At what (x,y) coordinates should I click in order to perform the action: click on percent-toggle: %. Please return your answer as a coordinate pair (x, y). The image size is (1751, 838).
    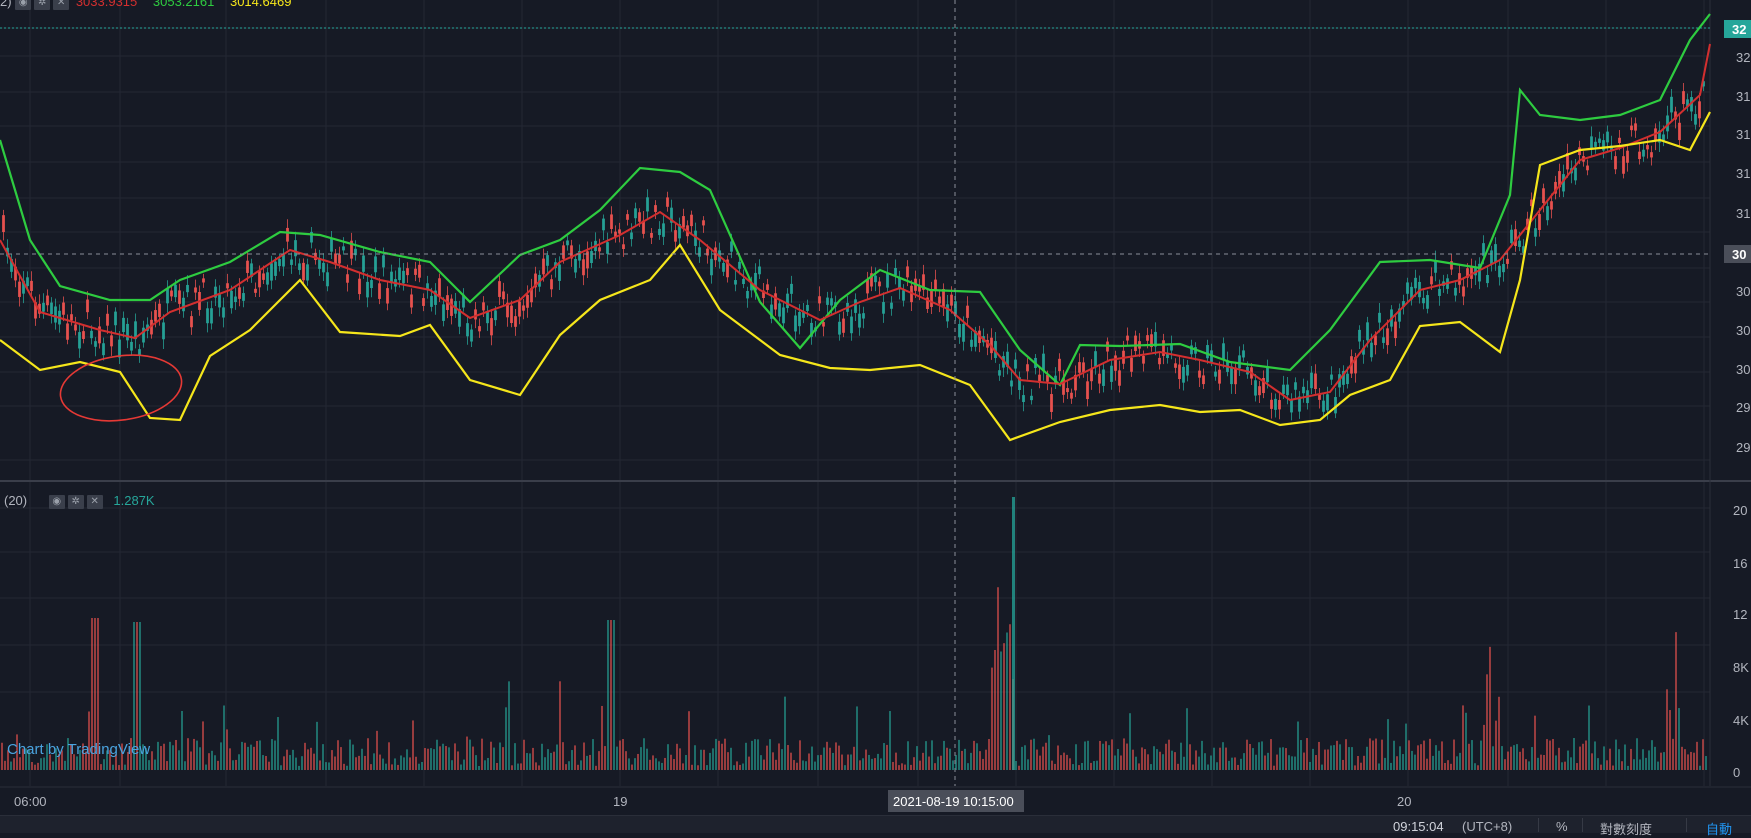
    Looking at the image, I should click on (1562, 826).